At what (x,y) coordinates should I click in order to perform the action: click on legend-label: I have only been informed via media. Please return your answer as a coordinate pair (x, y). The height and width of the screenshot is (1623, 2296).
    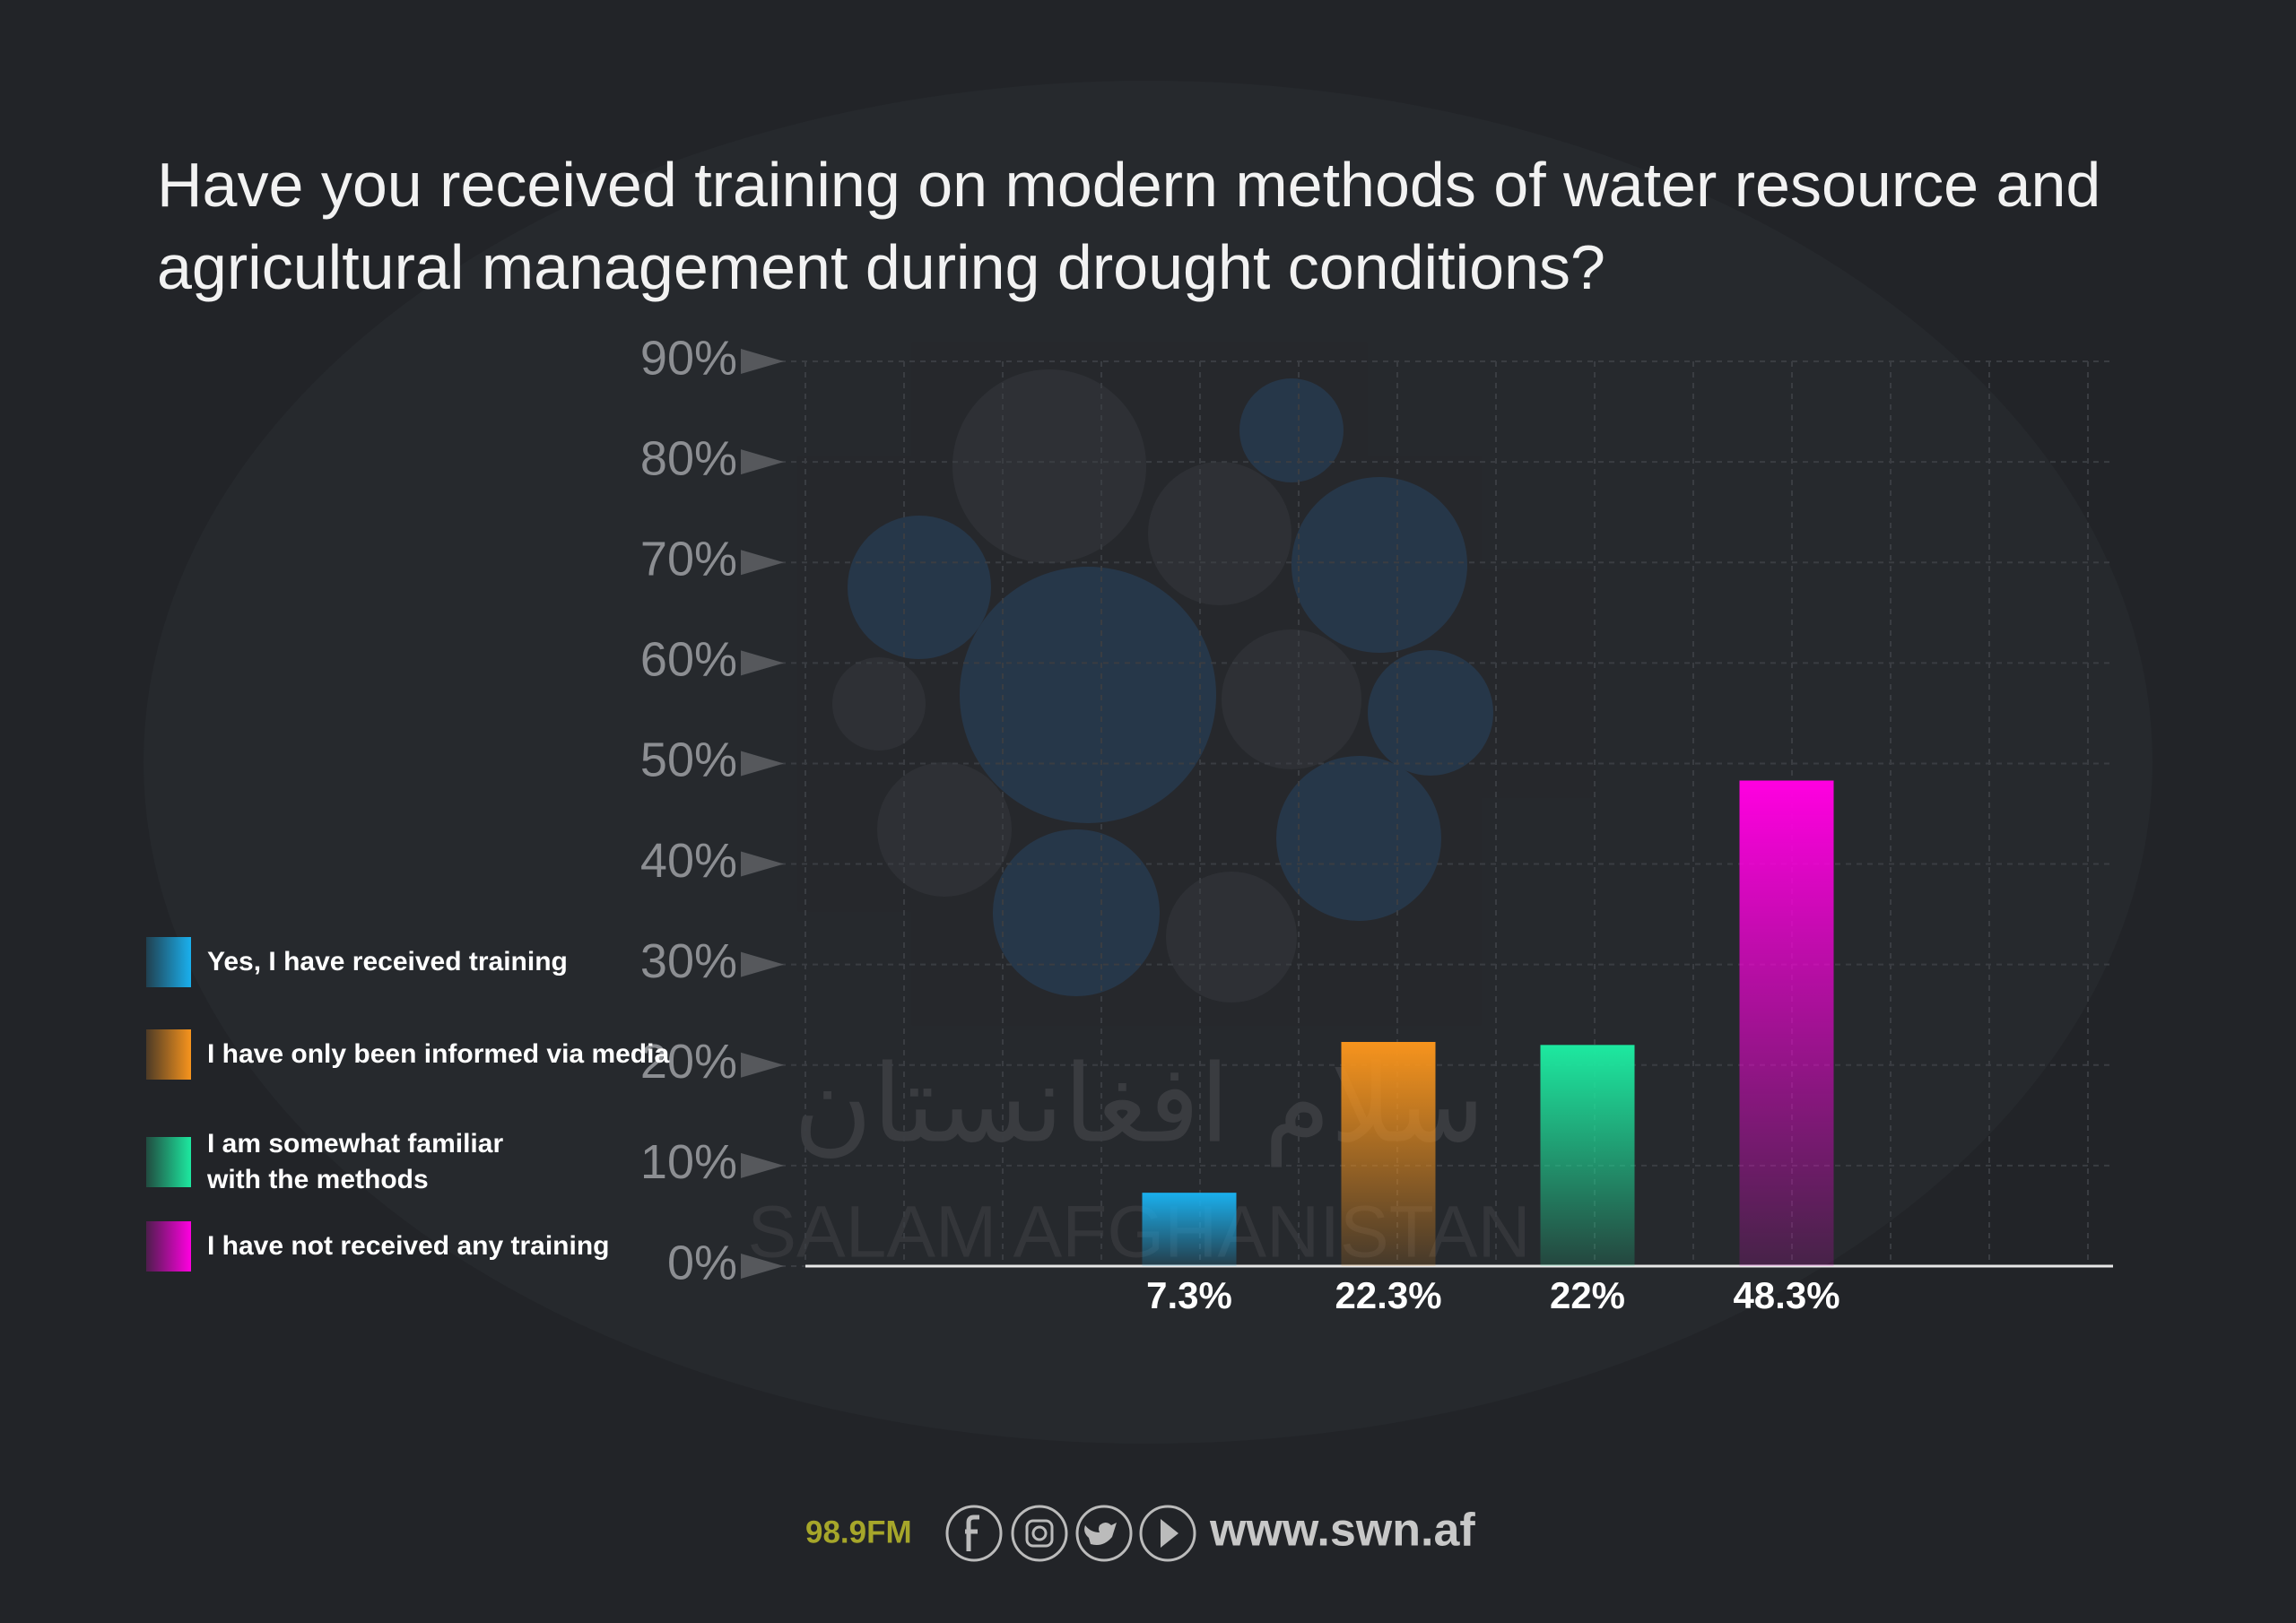
    Looking at the image, I should click on (438, 1054).